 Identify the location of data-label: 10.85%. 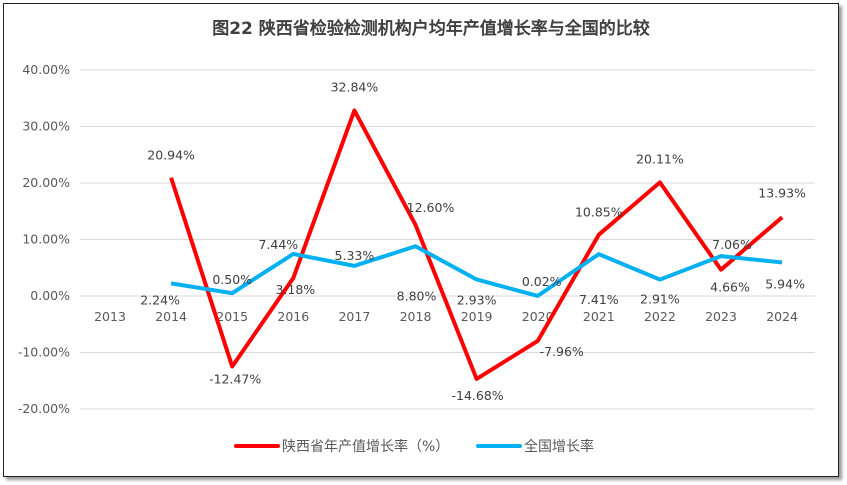
(599, 212).